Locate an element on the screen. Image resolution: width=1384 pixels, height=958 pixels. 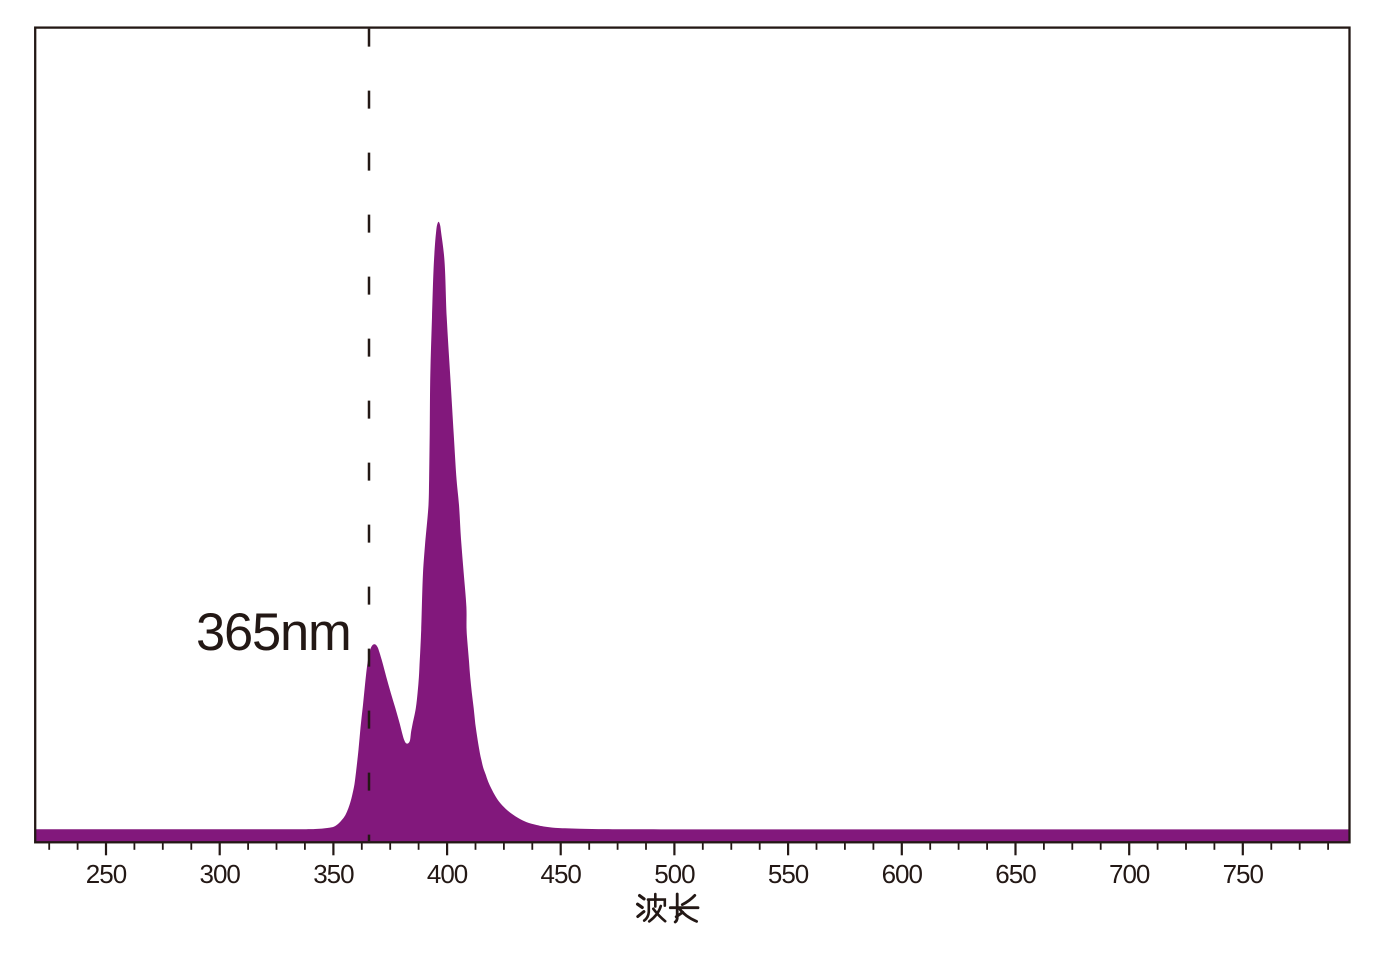
svg-text: 600 is located at coordinates (902, 874).